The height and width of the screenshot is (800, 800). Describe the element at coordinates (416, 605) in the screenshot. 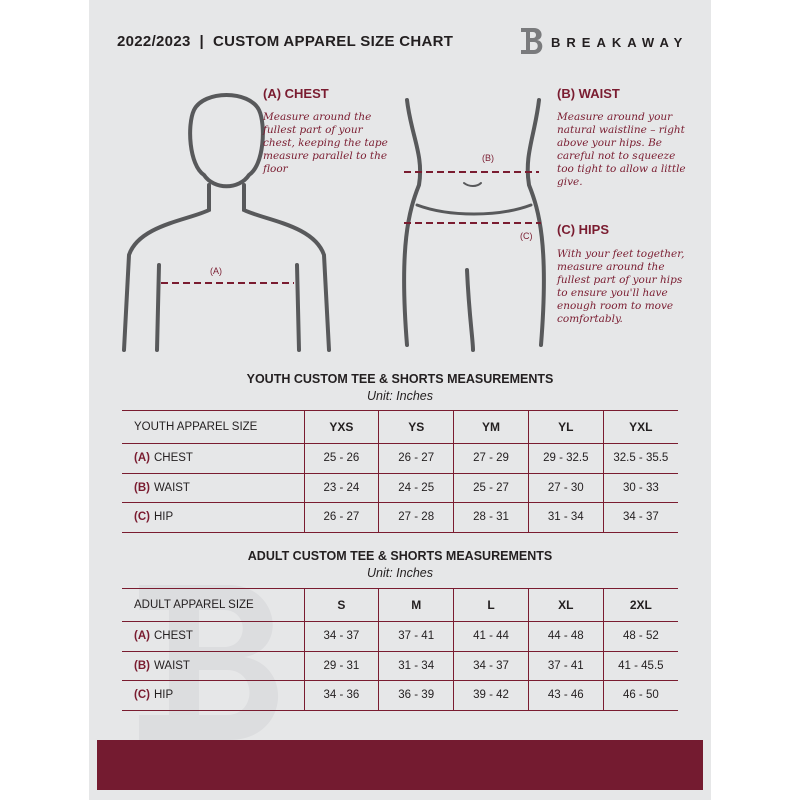

I see `size-header: M` at that location.